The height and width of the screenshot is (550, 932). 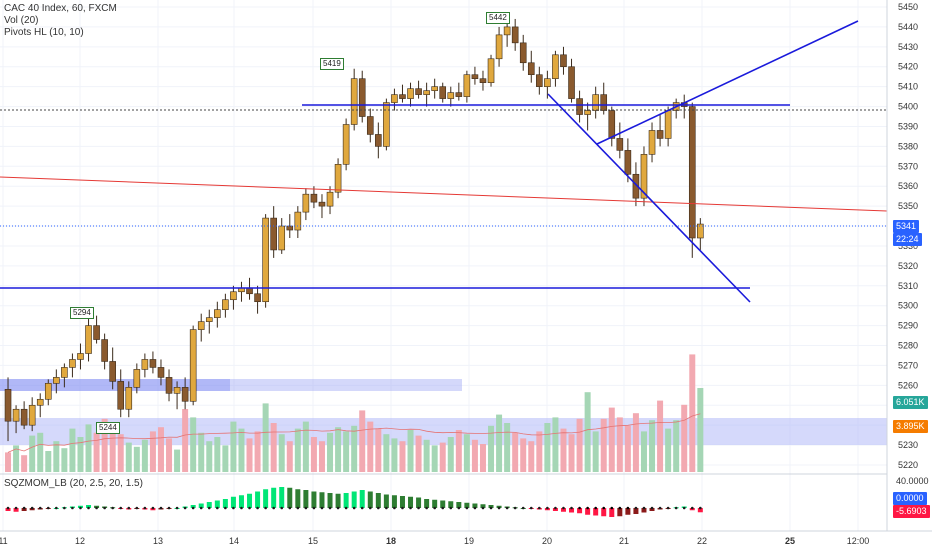 I want to click on red-trend-line, so click(x=444, y=194).